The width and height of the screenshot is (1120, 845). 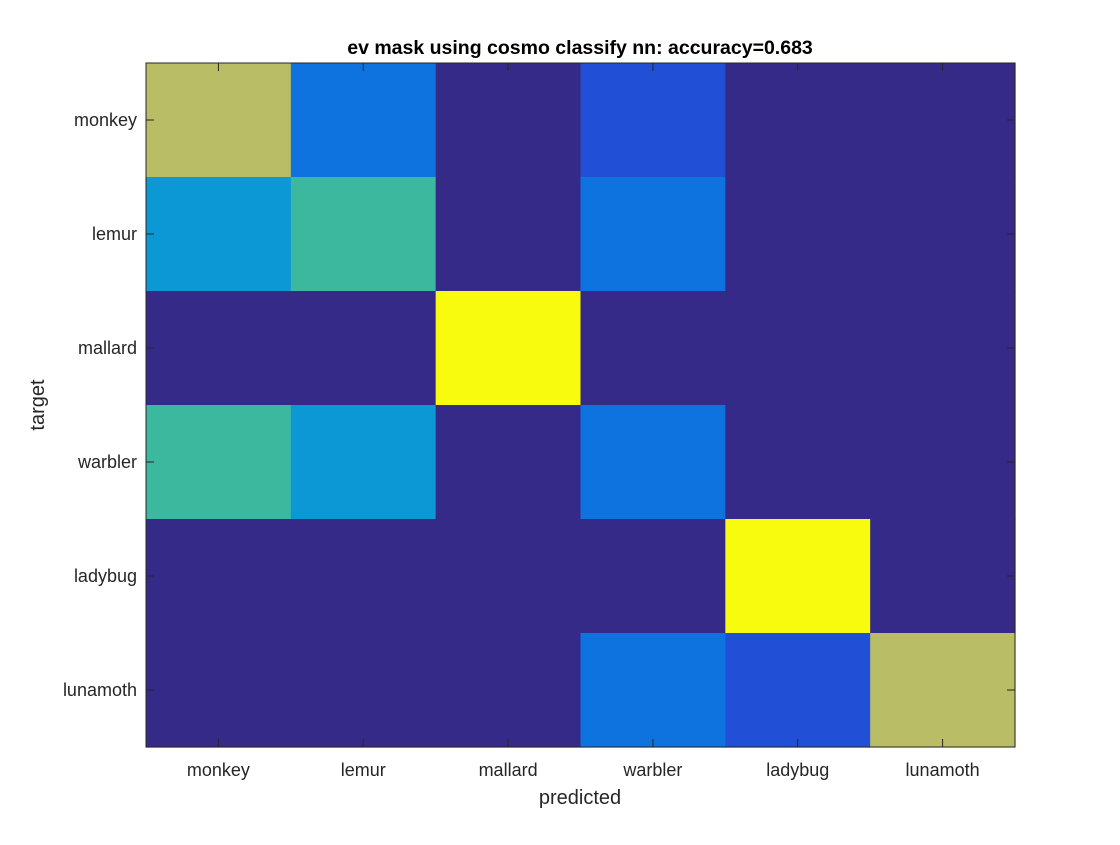 I want to click on heatmap-cell-mallard-lemur, so click(x=363, y=348).